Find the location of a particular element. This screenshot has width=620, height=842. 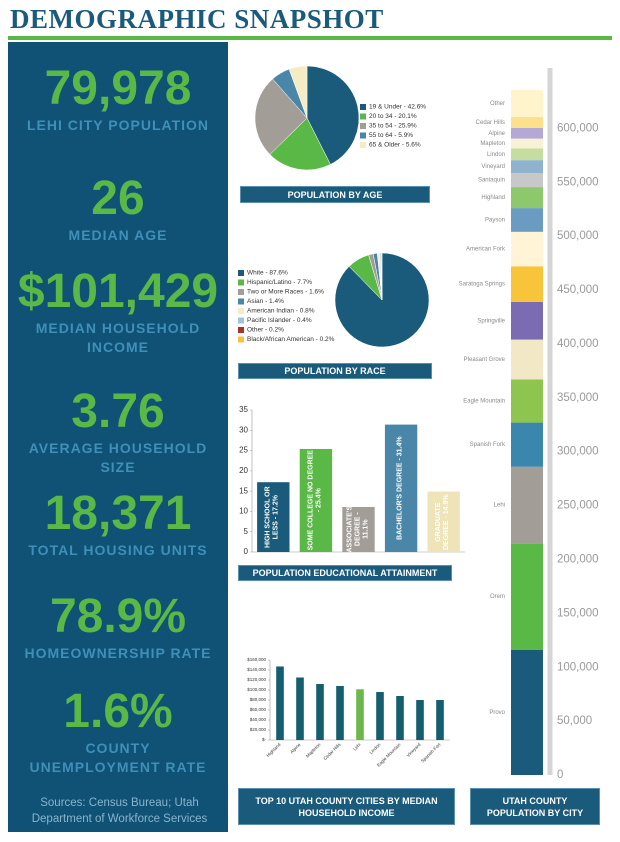

x-tick-label: Lindon is located at coordinates (374, 748).